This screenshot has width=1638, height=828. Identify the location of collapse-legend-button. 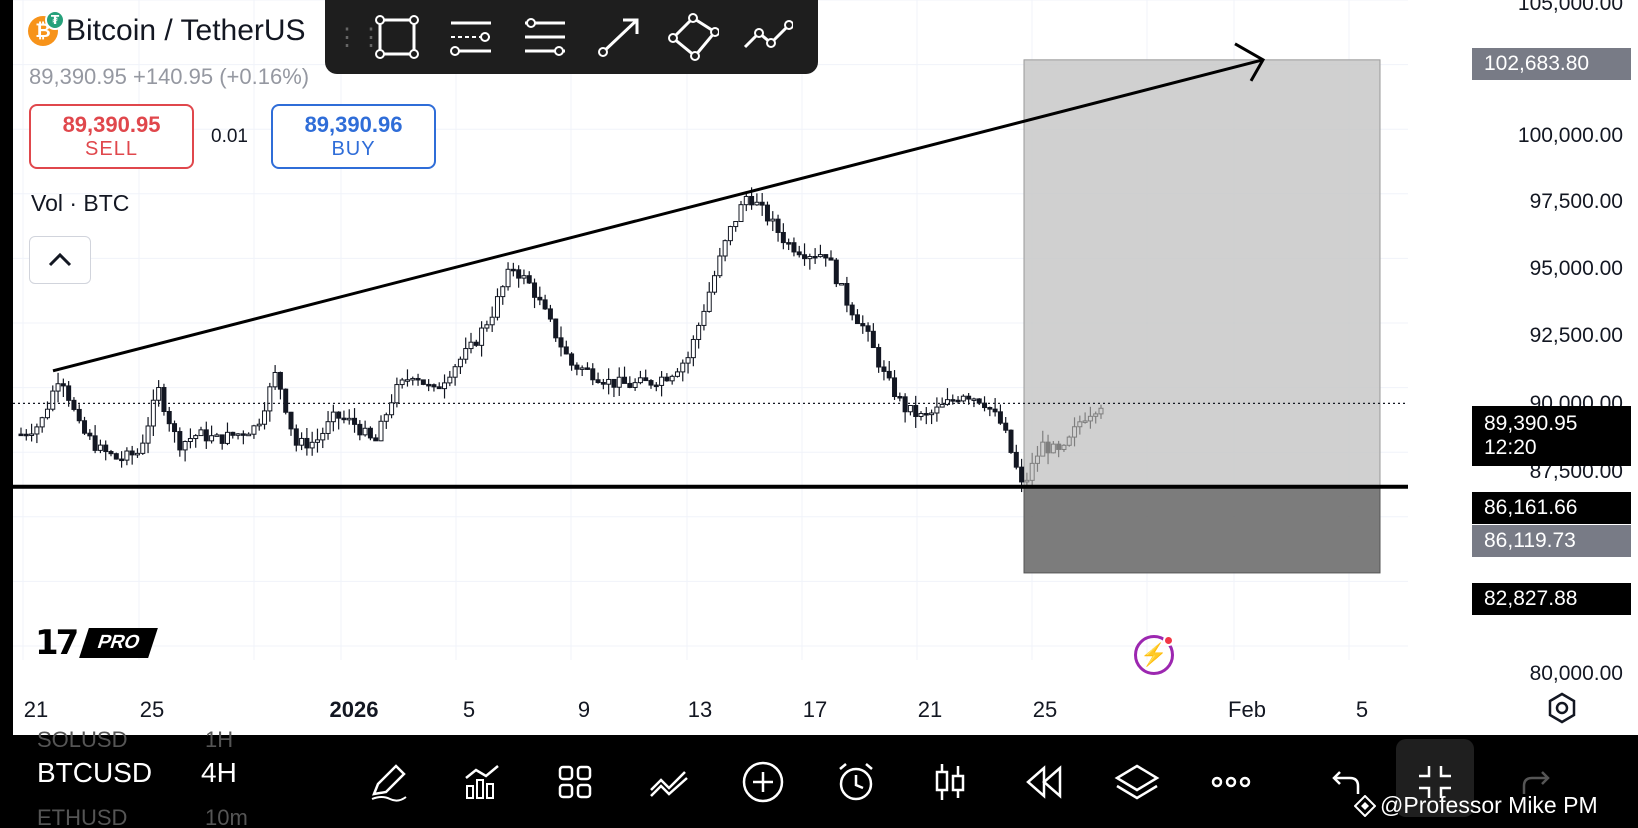
(60, 260).